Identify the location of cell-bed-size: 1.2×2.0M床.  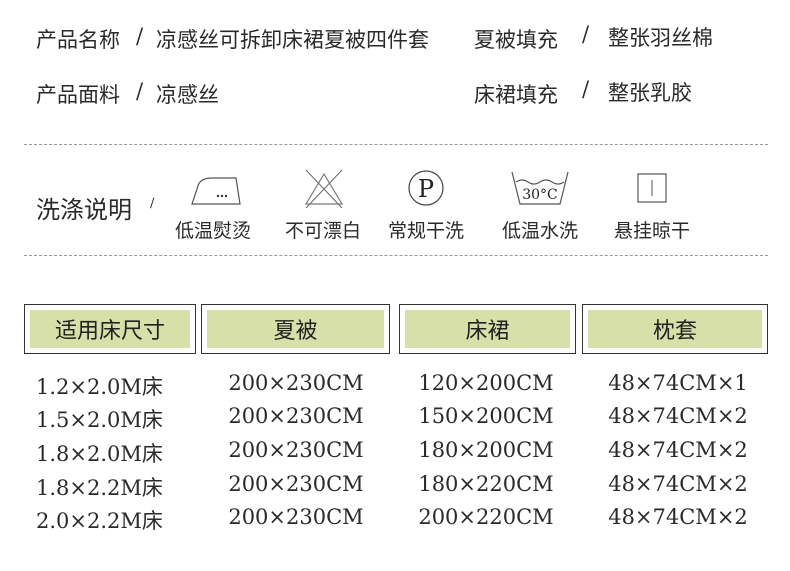
(99, 387).